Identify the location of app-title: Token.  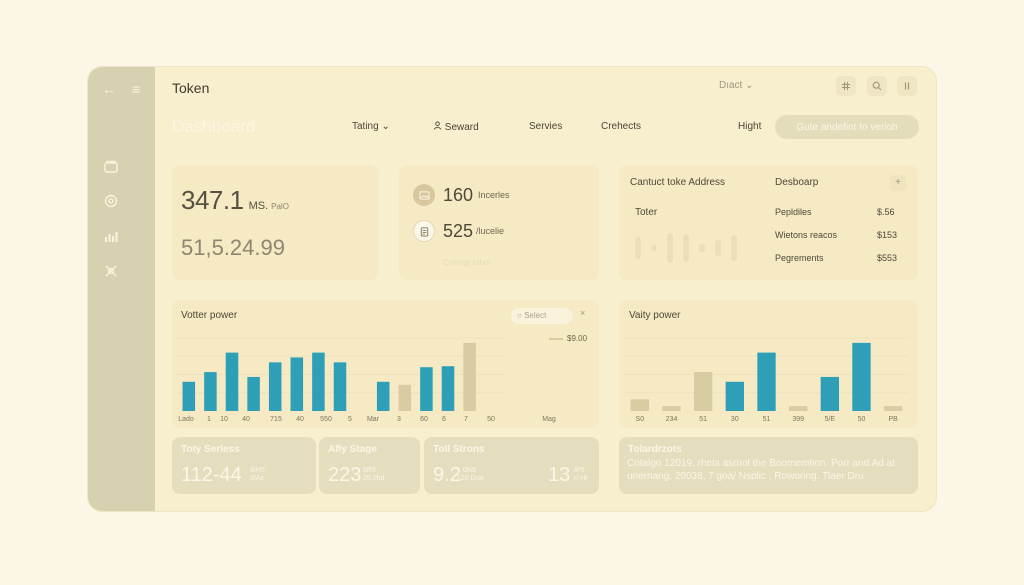
(191, 88).